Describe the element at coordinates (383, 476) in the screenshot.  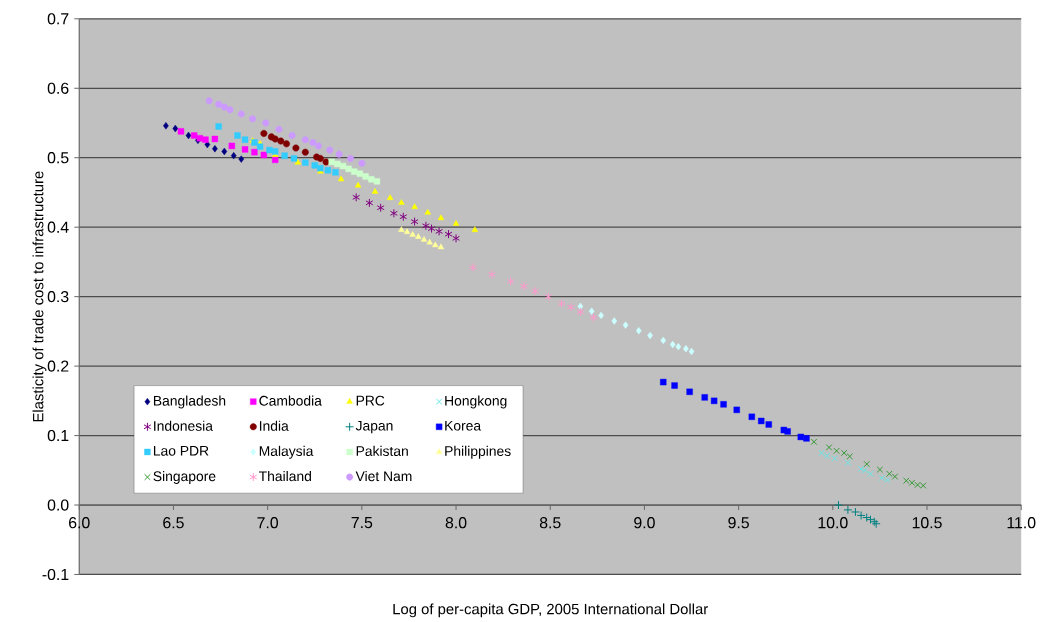
I see `legend-label: Viet Nam` at that location.